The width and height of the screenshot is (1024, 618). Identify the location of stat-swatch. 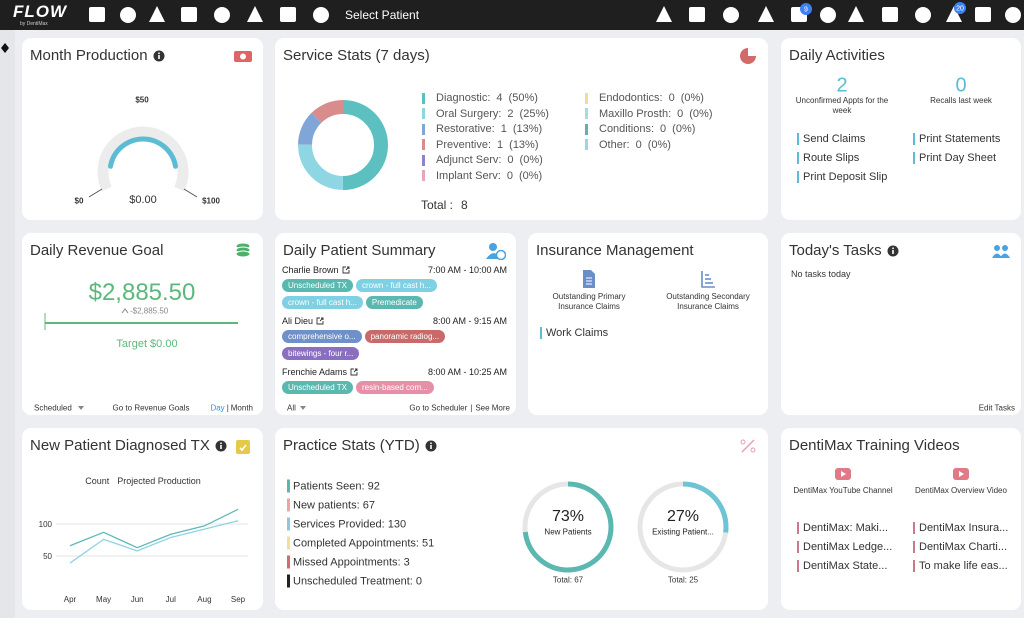
(288, 524).